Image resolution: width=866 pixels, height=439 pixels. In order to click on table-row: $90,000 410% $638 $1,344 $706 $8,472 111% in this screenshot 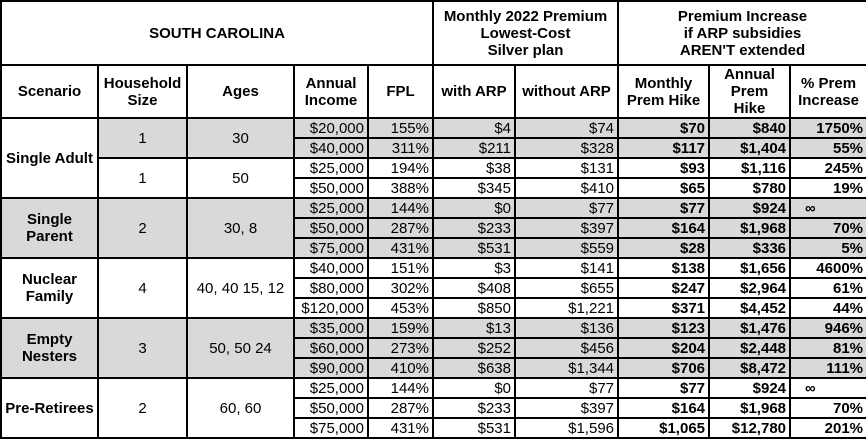, I will do `click(433, 368)`.